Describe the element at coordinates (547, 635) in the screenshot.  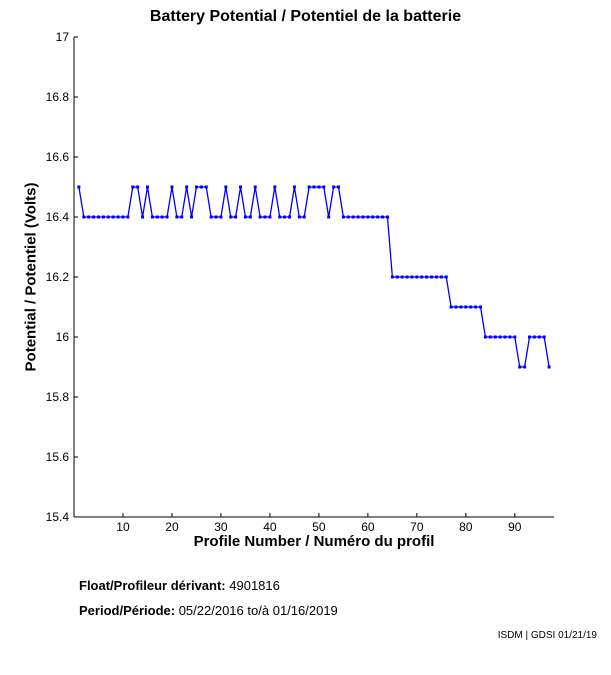
I see `footer-credit: ISDM | GDSI 01/21/19` at that location.